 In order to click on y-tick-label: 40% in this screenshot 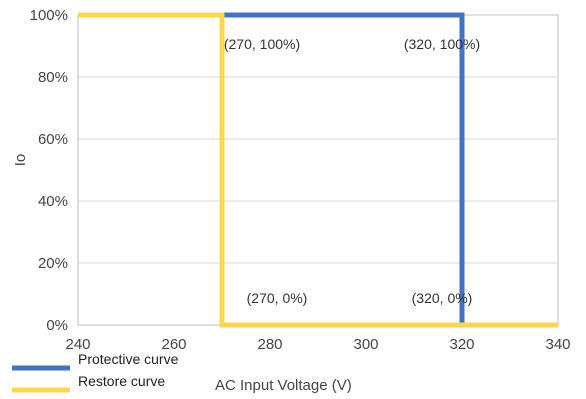, I will do `click(53, 201)`.